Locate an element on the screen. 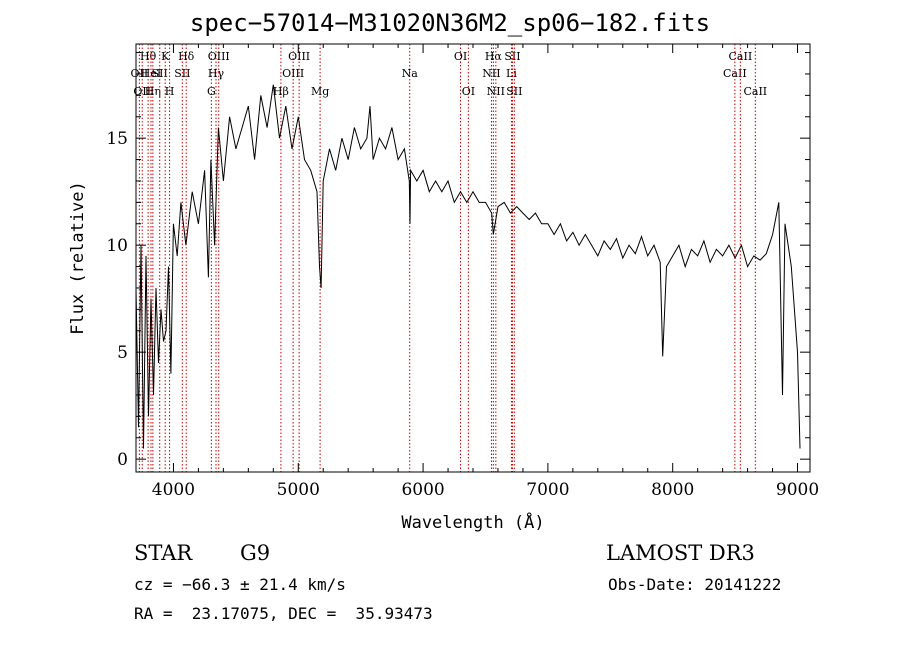 Image resolution: width=900 pixels, height=649 pixels. x-tick-label: 8000 is located at coordinates (672, 490).